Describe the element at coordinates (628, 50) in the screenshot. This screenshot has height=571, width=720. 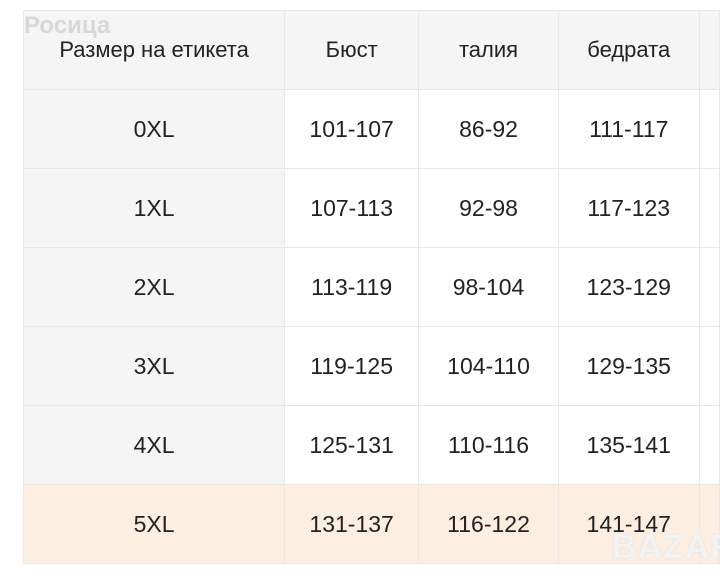
I see `header-hips: бедрата` at that location.